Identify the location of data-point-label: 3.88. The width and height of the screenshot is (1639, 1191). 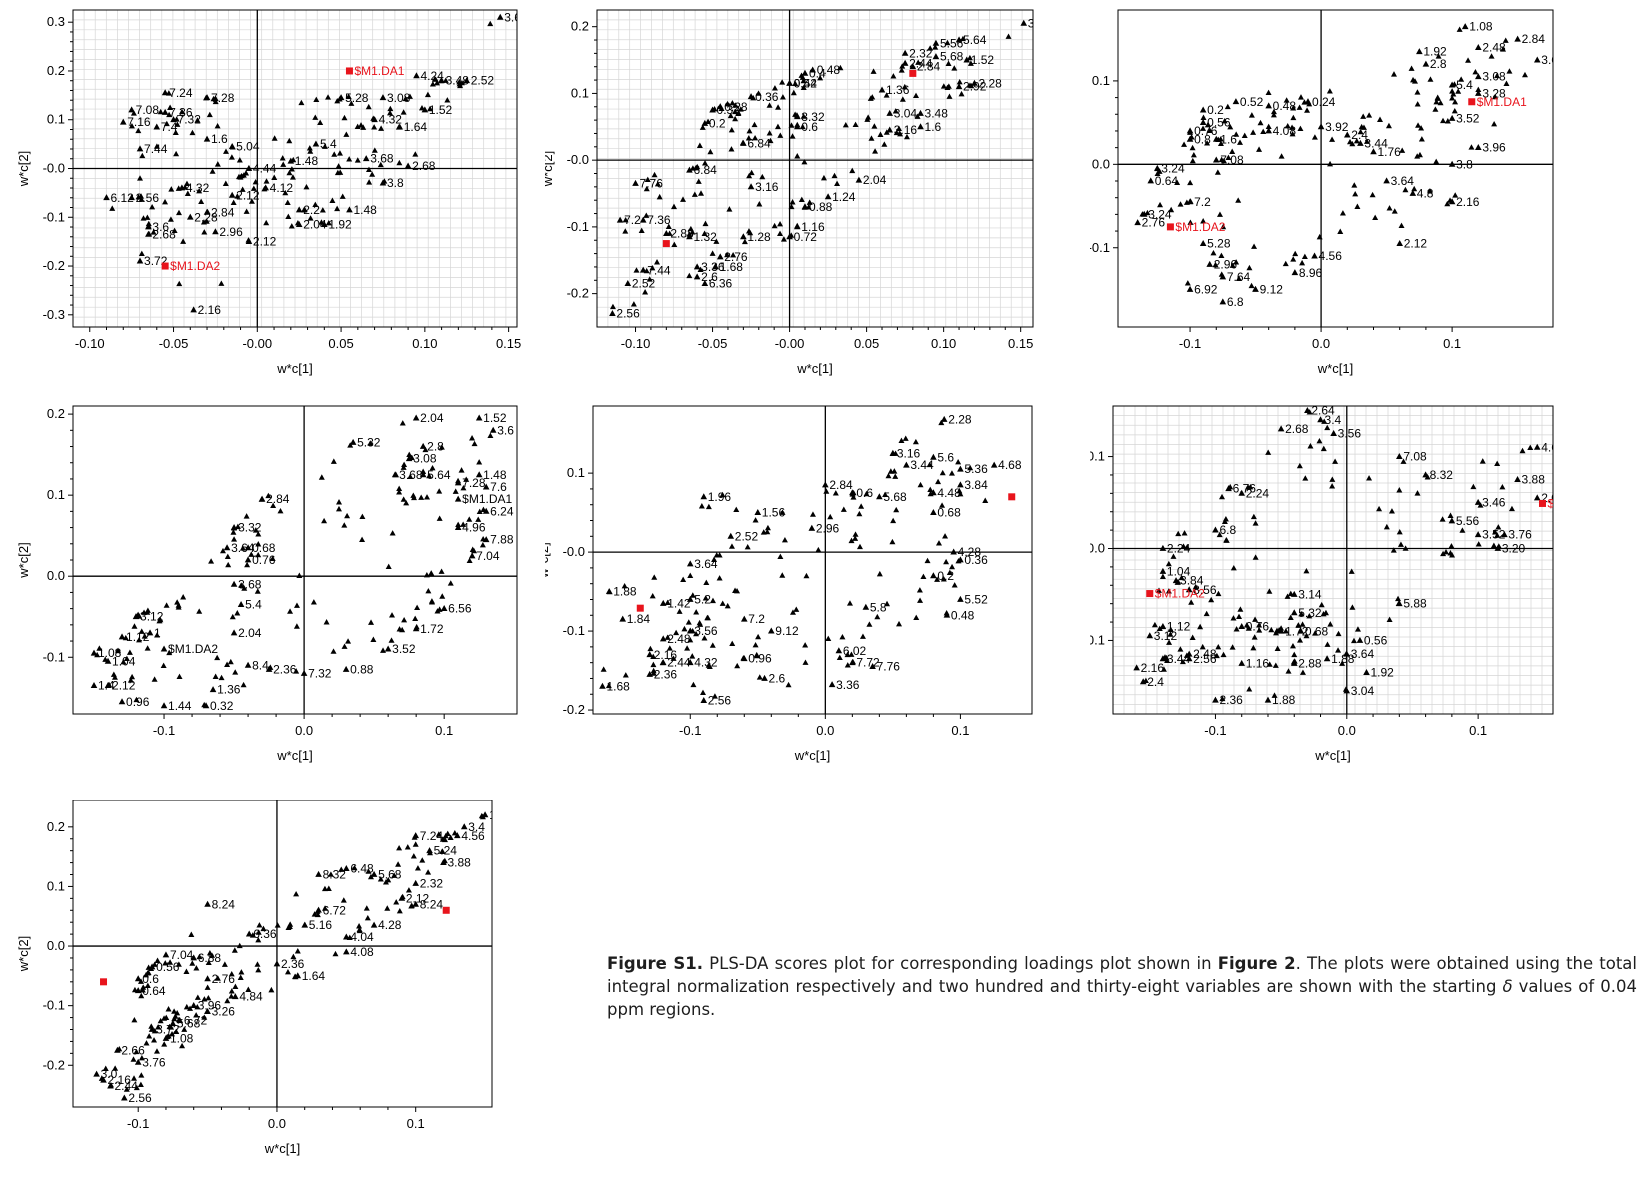
(459, 863).